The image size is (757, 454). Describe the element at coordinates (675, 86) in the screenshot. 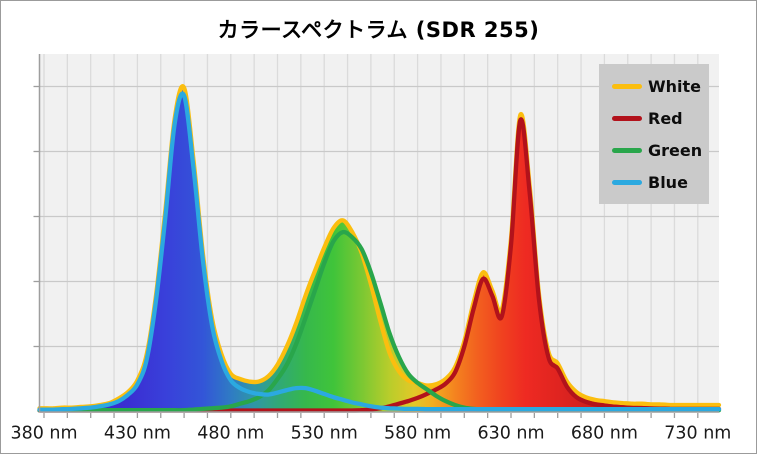

I see `legend-label-white: White` at that location.